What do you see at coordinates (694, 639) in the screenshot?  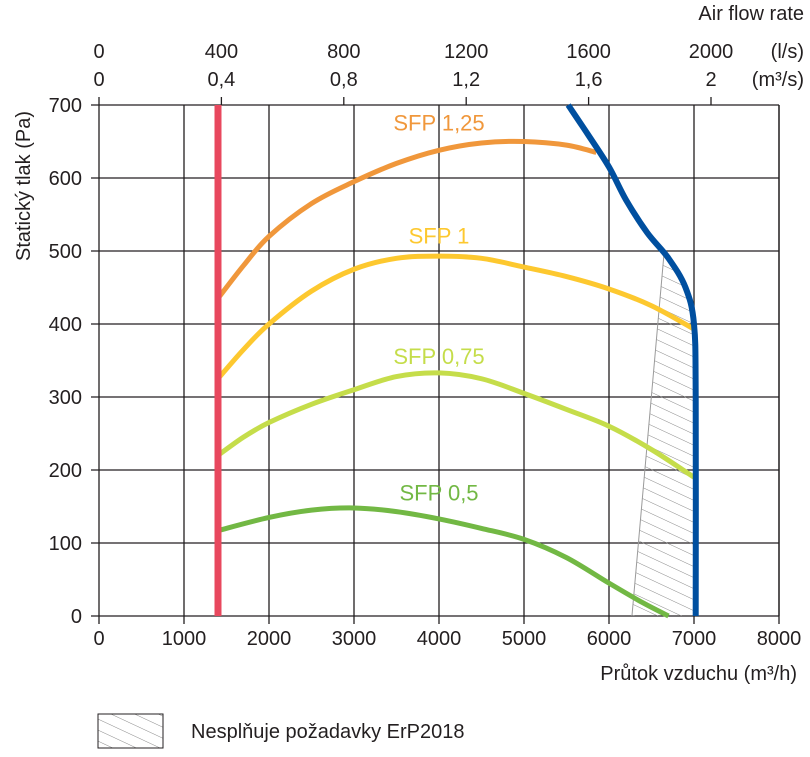 I see `x-tick-label: 7000` at bounding box center [694, 639].